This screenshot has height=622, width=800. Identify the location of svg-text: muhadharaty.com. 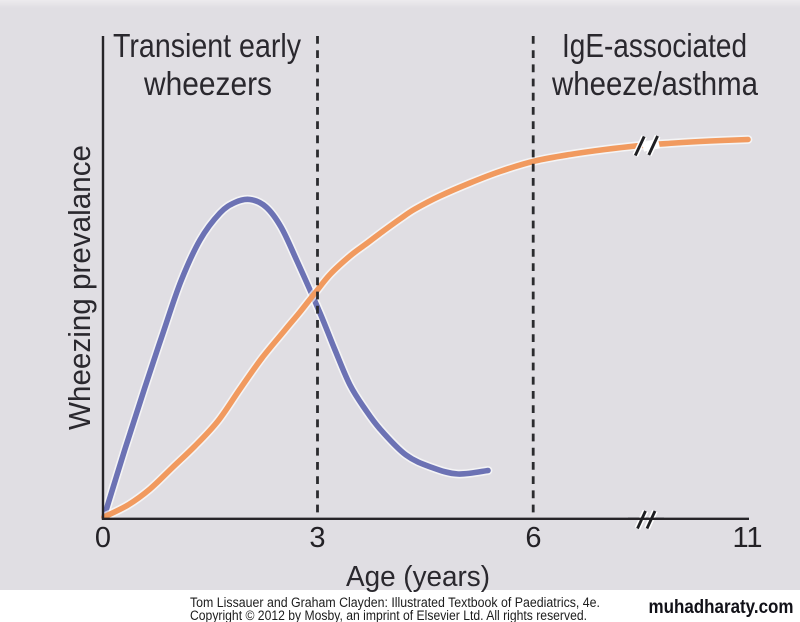
(721, 607).